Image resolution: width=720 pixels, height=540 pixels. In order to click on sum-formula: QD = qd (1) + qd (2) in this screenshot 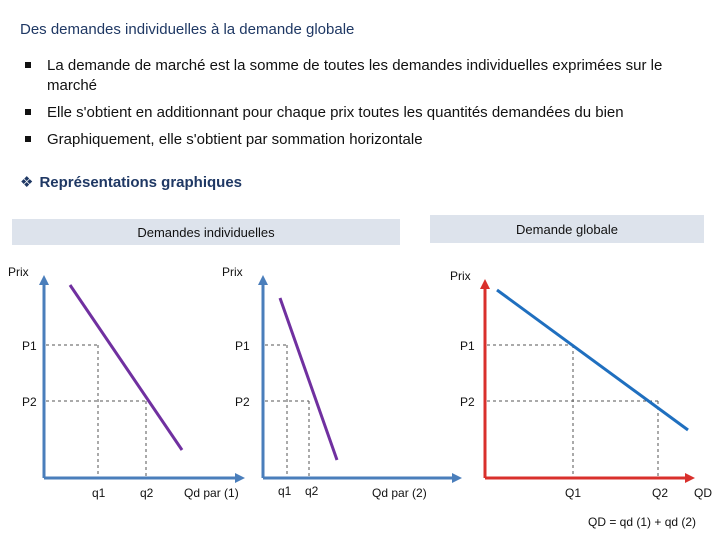, I will do `click(642, 522)`.